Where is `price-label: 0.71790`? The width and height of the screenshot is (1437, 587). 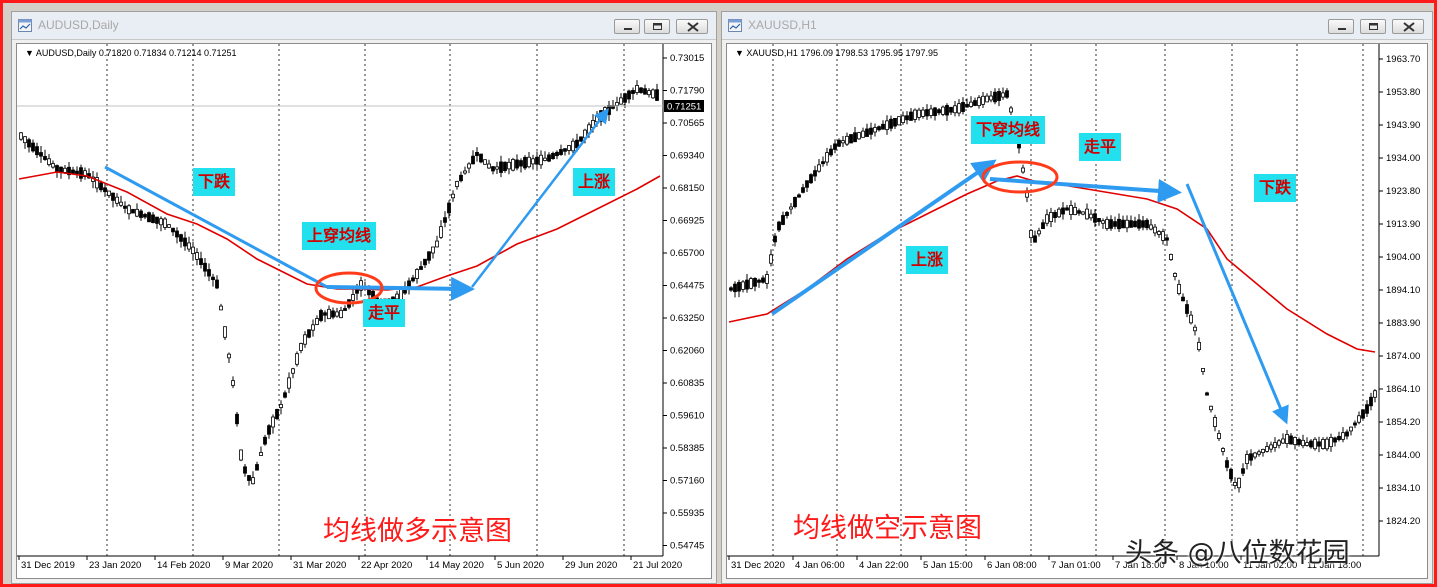
price-label: 0.71790 is located at coordinates (687, 91).